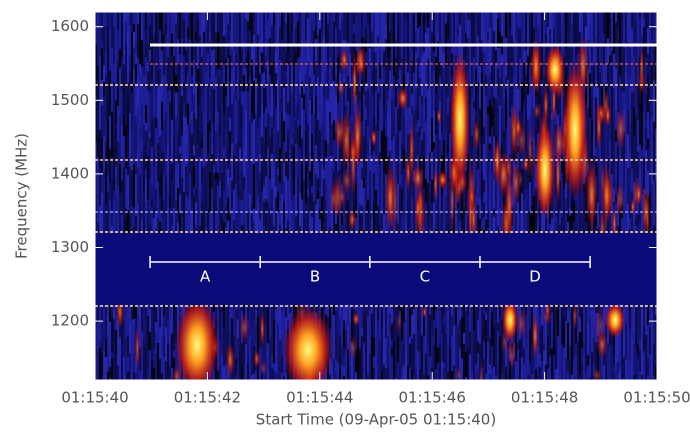  Describe the element at coordinates (432, 398) in the screenshot. I see `x-tick-label: 01:15:46` at that location.